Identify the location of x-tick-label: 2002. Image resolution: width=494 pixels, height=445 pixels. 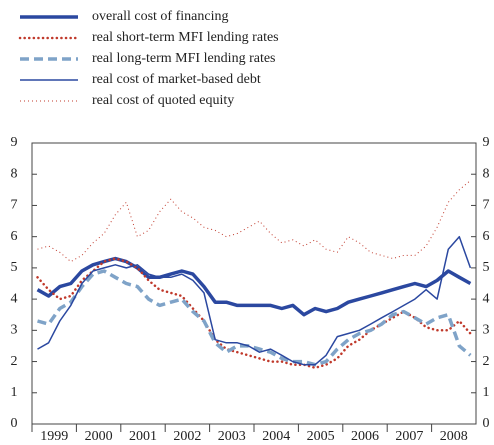
(187, 436).